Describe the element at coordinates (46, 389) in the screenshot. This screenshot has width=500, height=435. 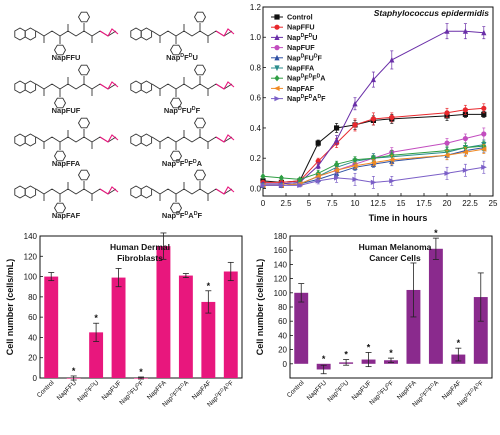
I see `x-tick-label: Control` at that location.